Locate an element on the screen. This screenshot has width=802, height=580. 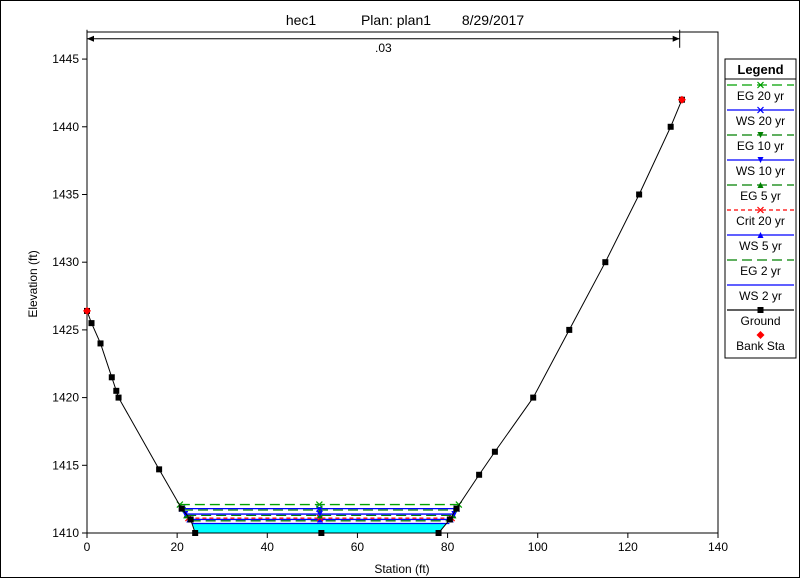
y-tick-label-1430: 1430 is located at coordinates (65, 262).